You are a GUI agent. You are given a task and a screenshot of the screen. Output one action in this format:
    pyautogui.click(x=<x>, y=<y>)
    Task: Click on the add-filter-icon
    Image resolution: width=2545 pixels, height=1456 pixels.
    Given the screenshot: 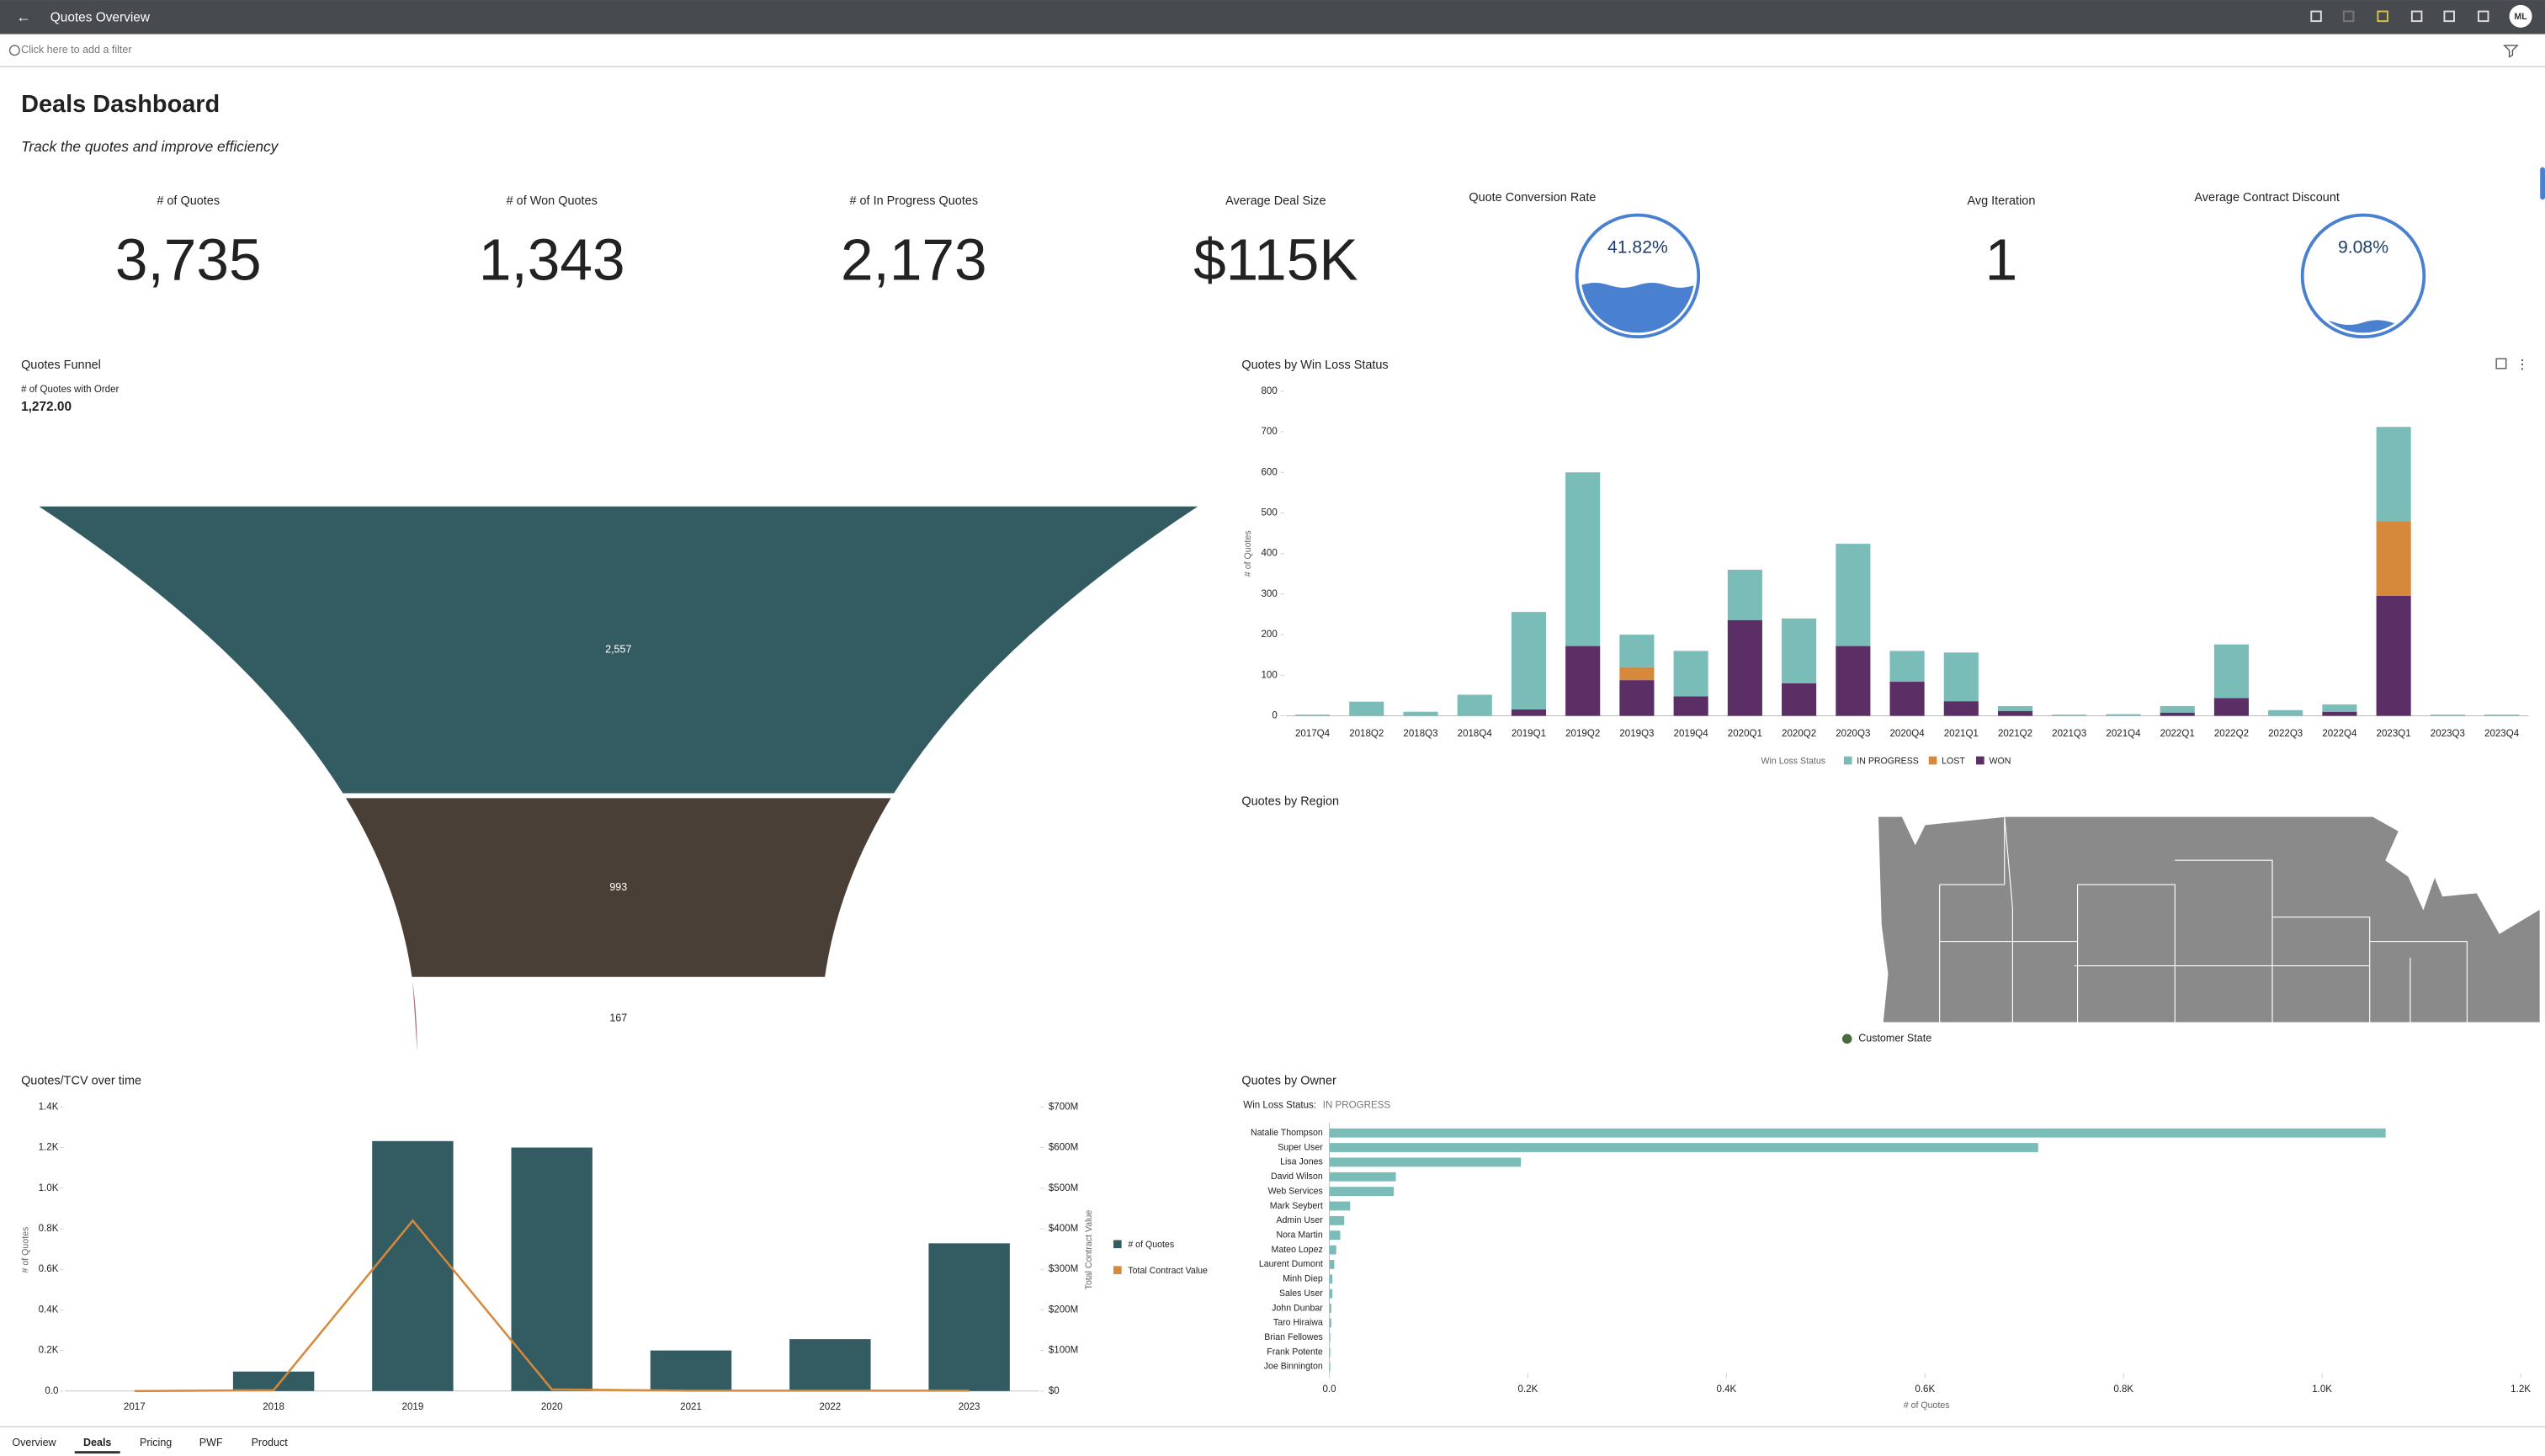 What is the action you would take?
    pyautogui.click(x=14, y=50)
    